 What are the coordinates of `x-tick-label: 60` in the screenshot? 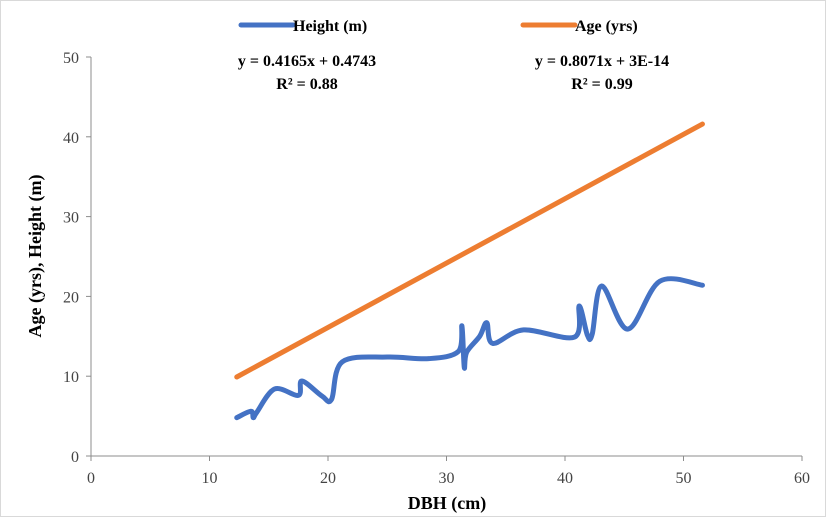 It's located at (802, 478).